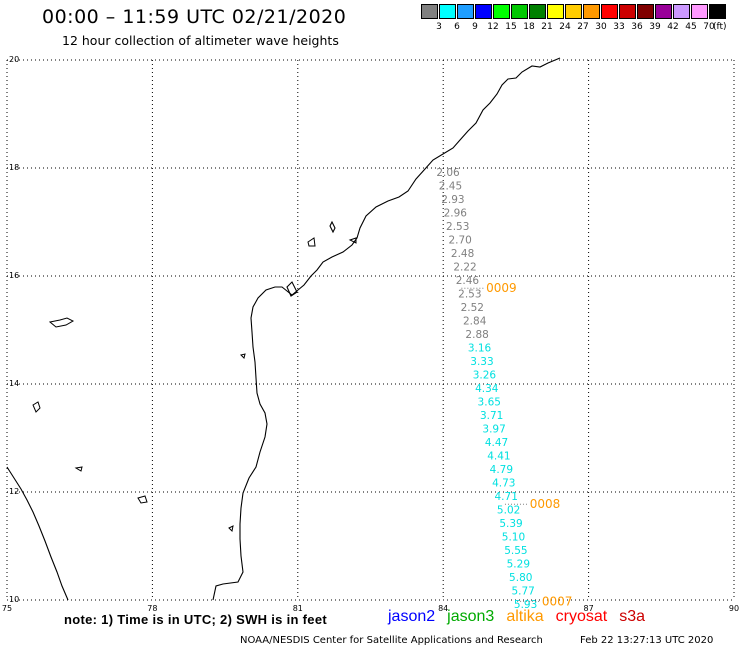 The height and width of the screenshot is (650, 740). What do you see at coordinates (647, 640) in the screenshot?
I see `generated-timestamp: Feb 22 13:27:13 UTC 2020` at bounding box center [647, 640].